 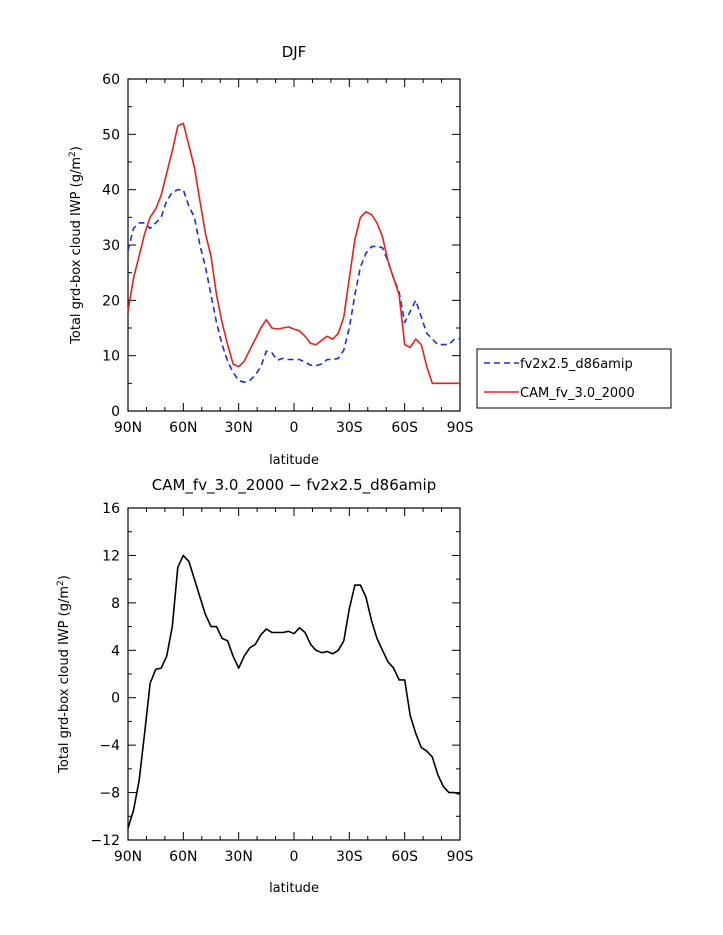 I want to click on bottom-x-tick-label: 60N, so click(x=183, y=857).